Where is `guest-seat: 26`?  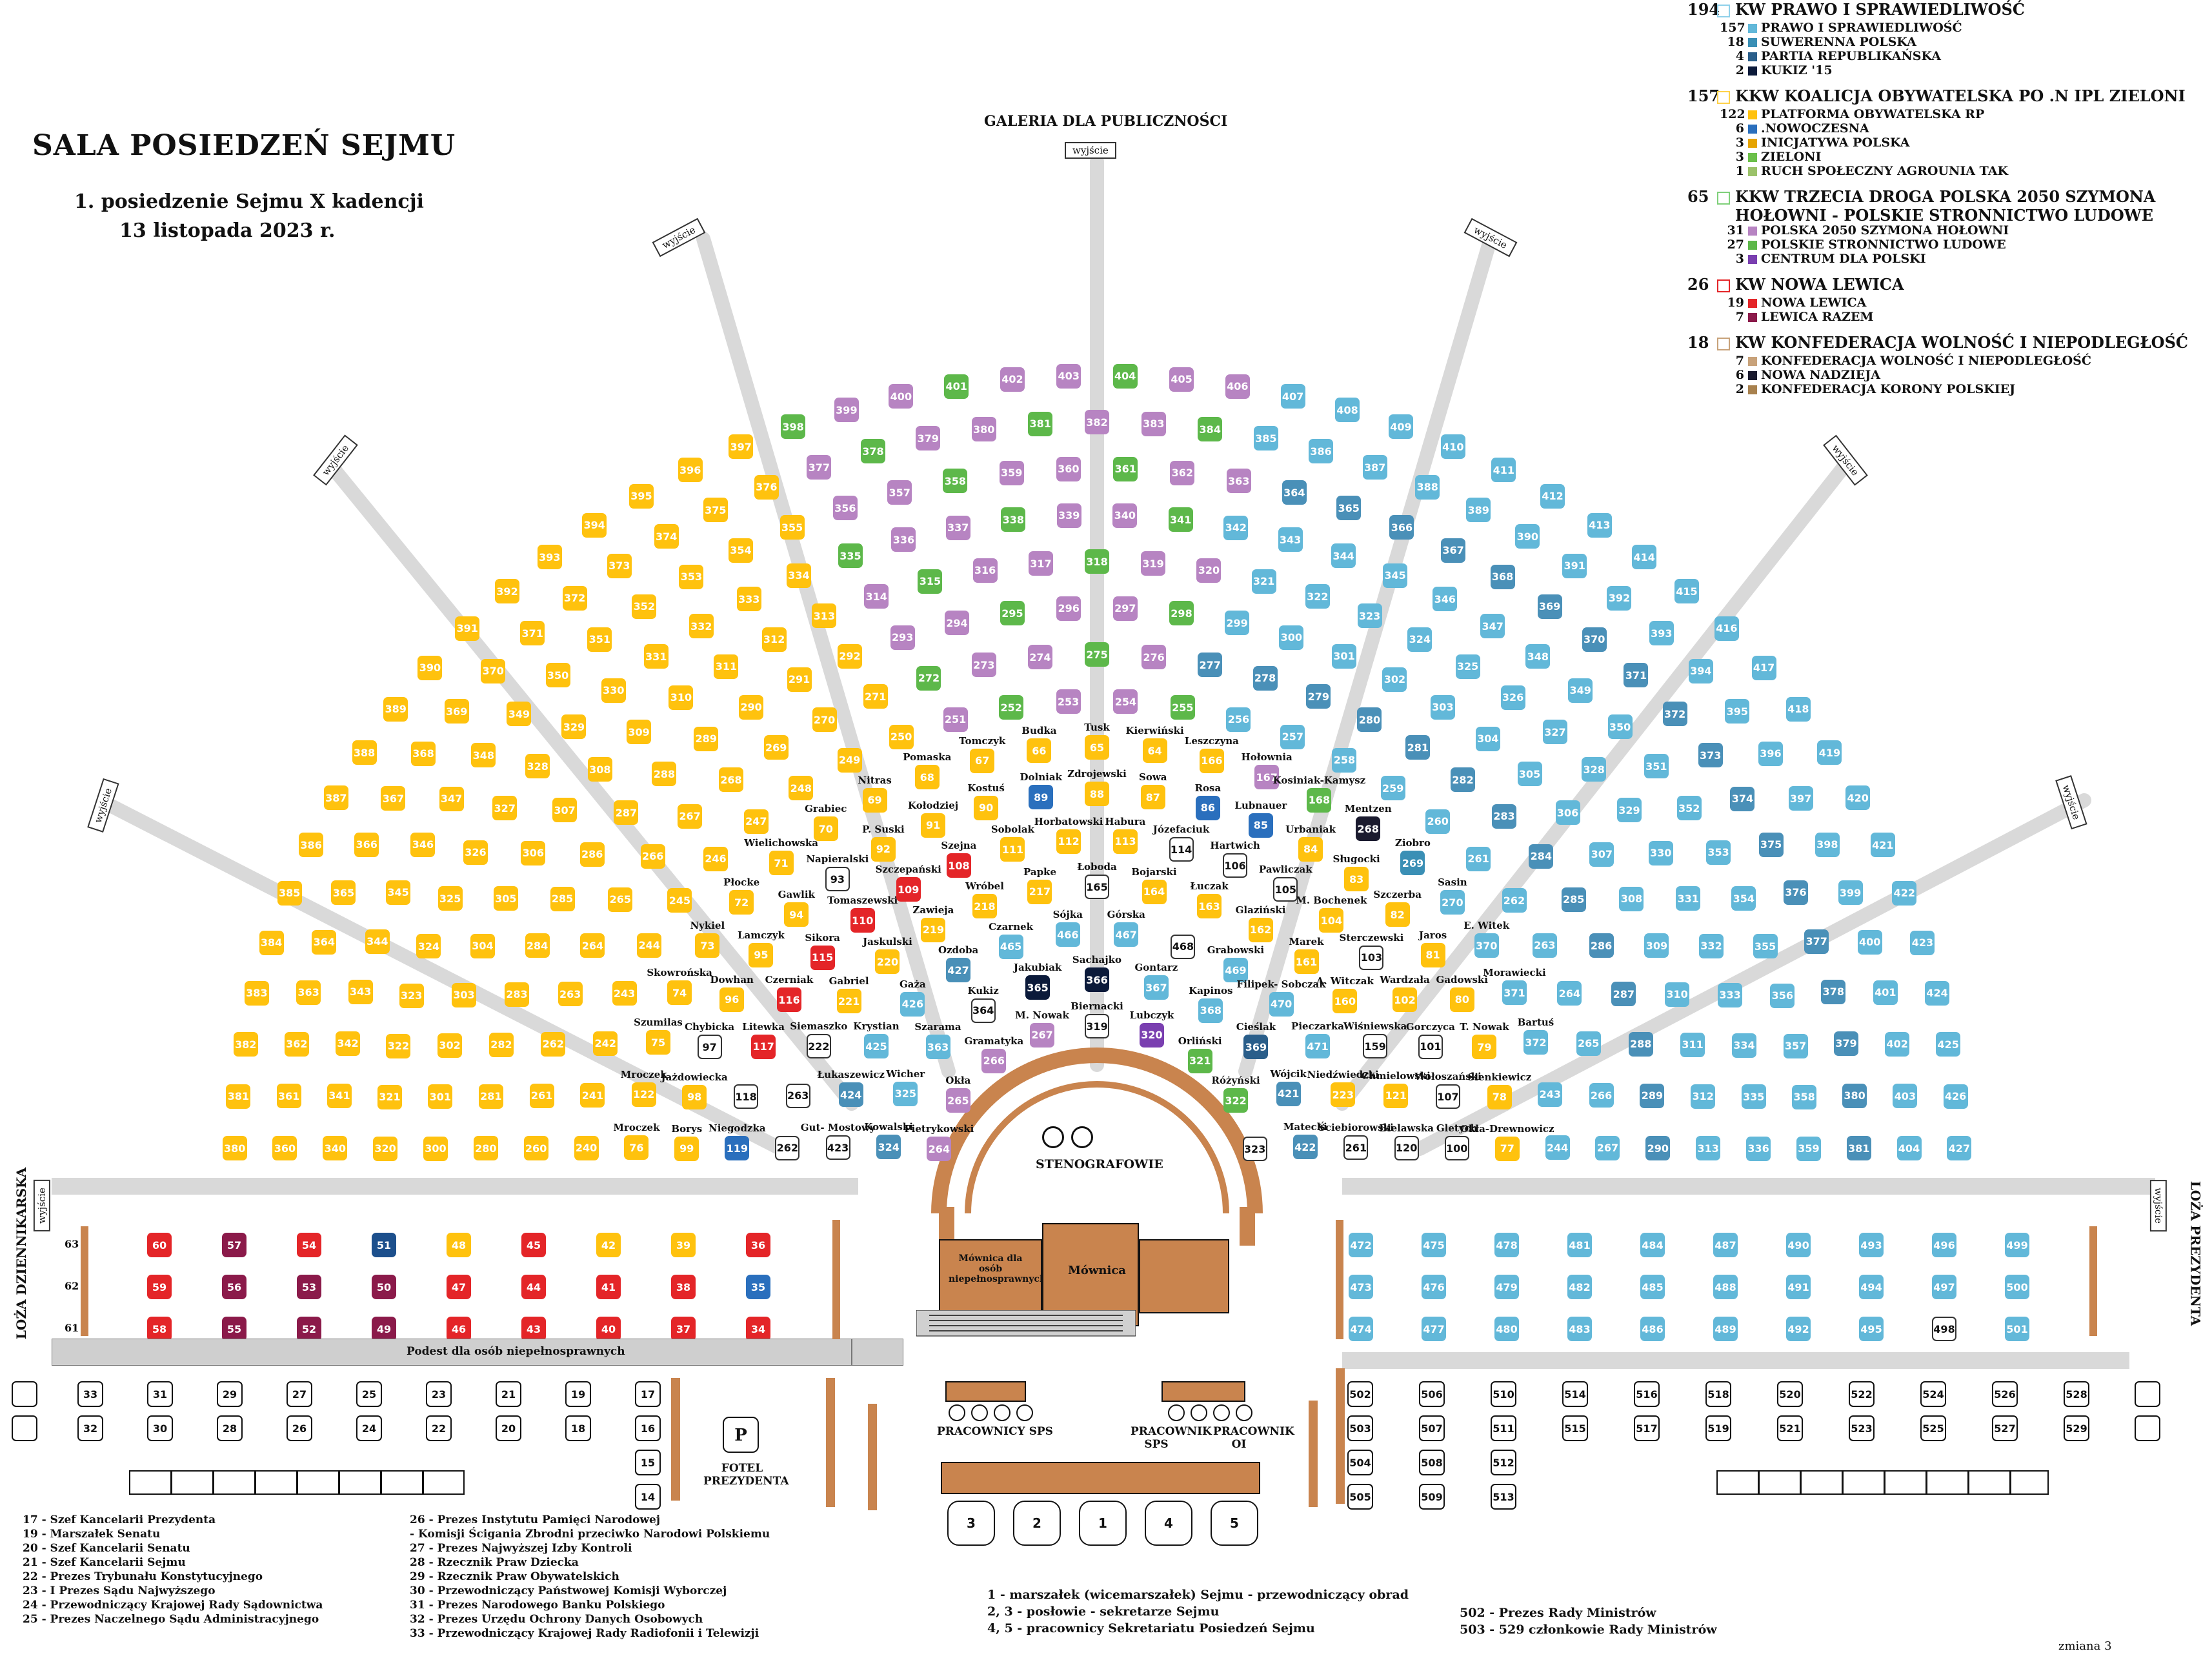
guest-seat: 26 is located at coordinates (299, 1428).